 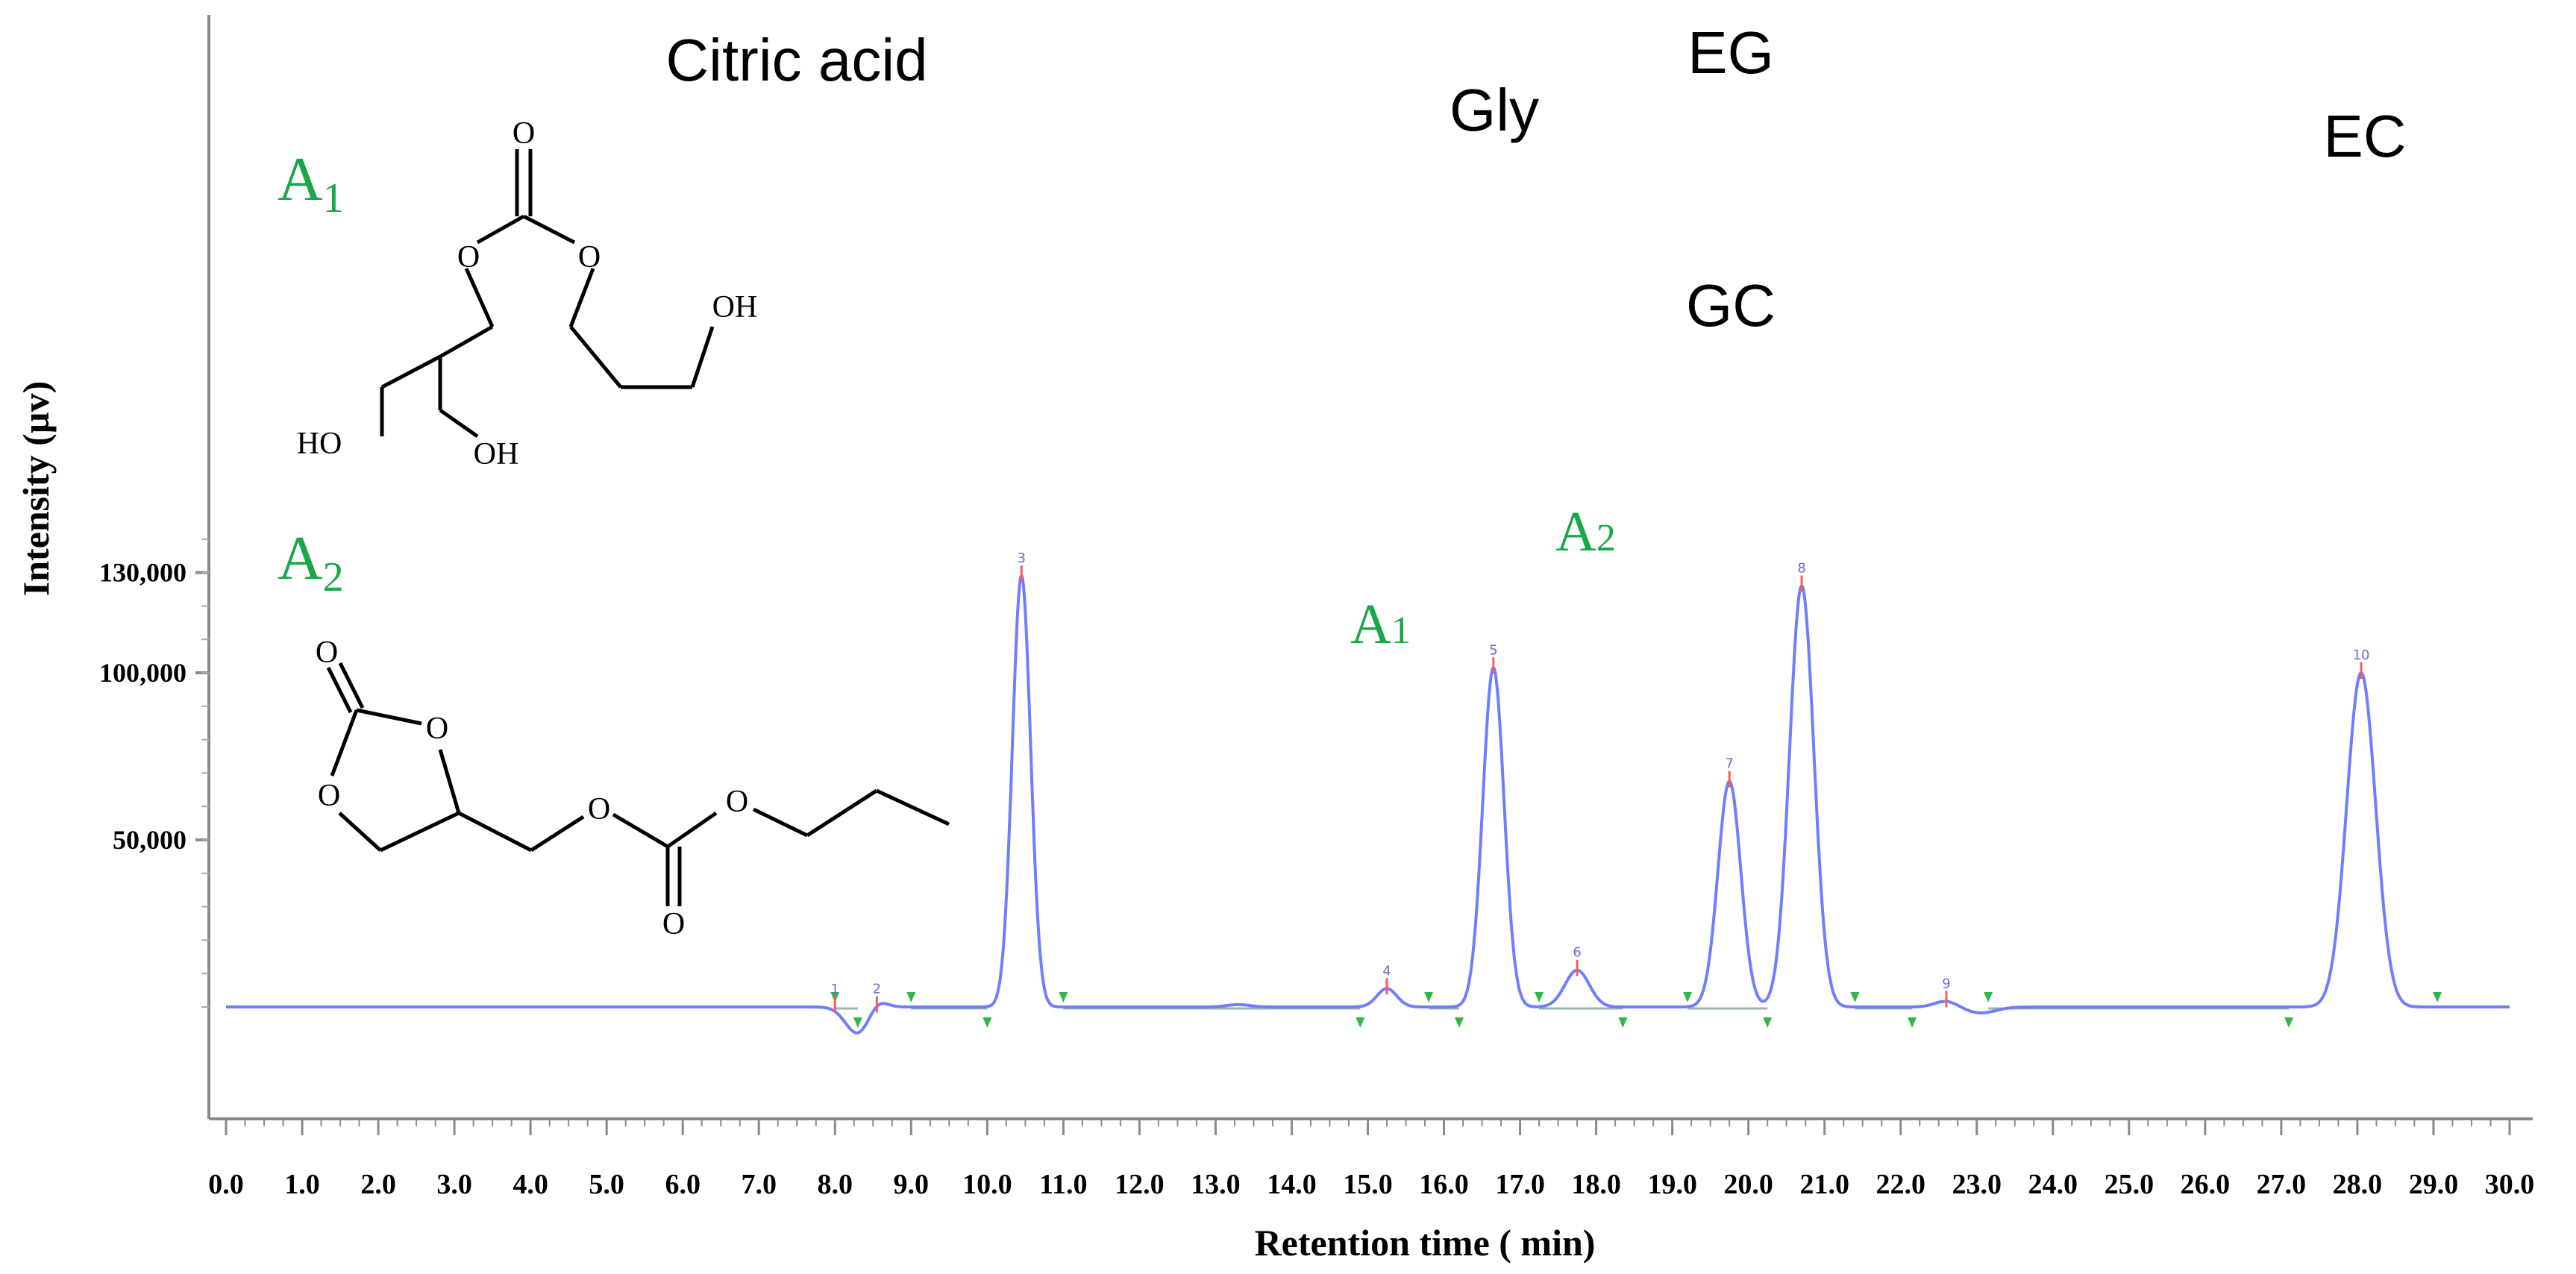 I want to click on structure-a1-oh-mid: OH, so click(x=496, y=454).